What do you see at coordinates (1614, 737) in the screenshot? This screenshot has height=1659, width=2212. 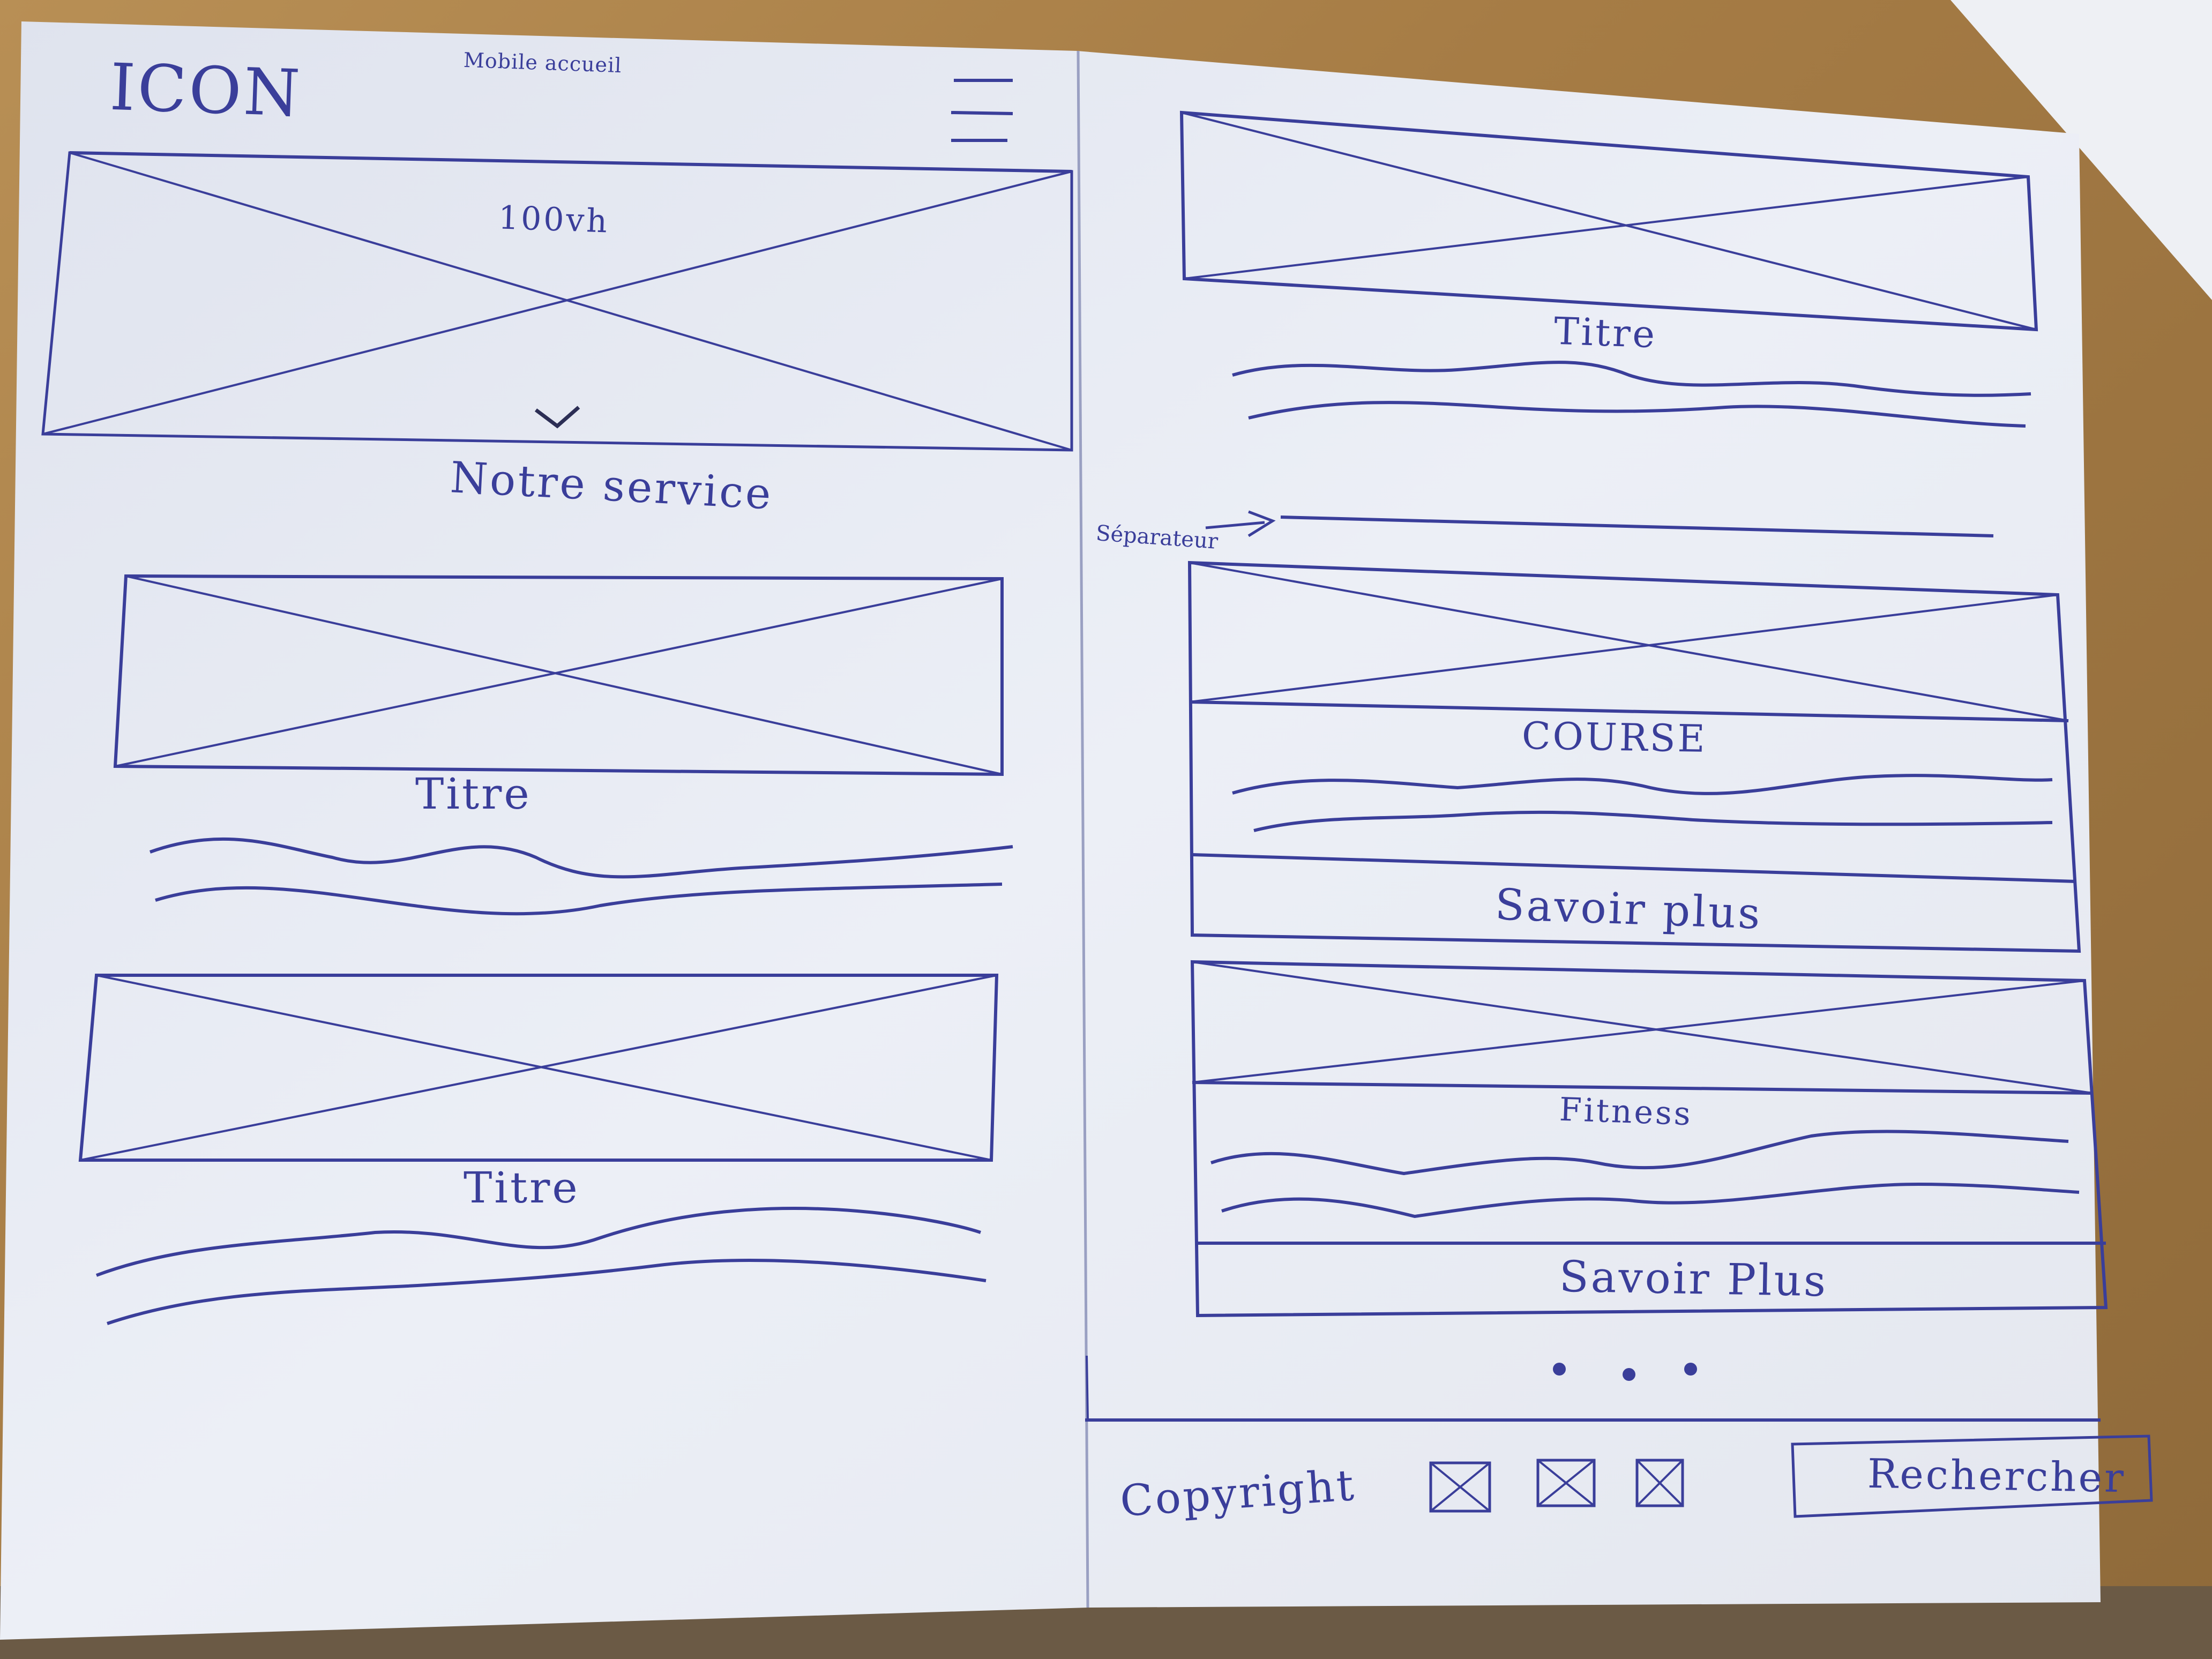 I see `course-card-title: COURSE` at bounding box center [1614, 737].